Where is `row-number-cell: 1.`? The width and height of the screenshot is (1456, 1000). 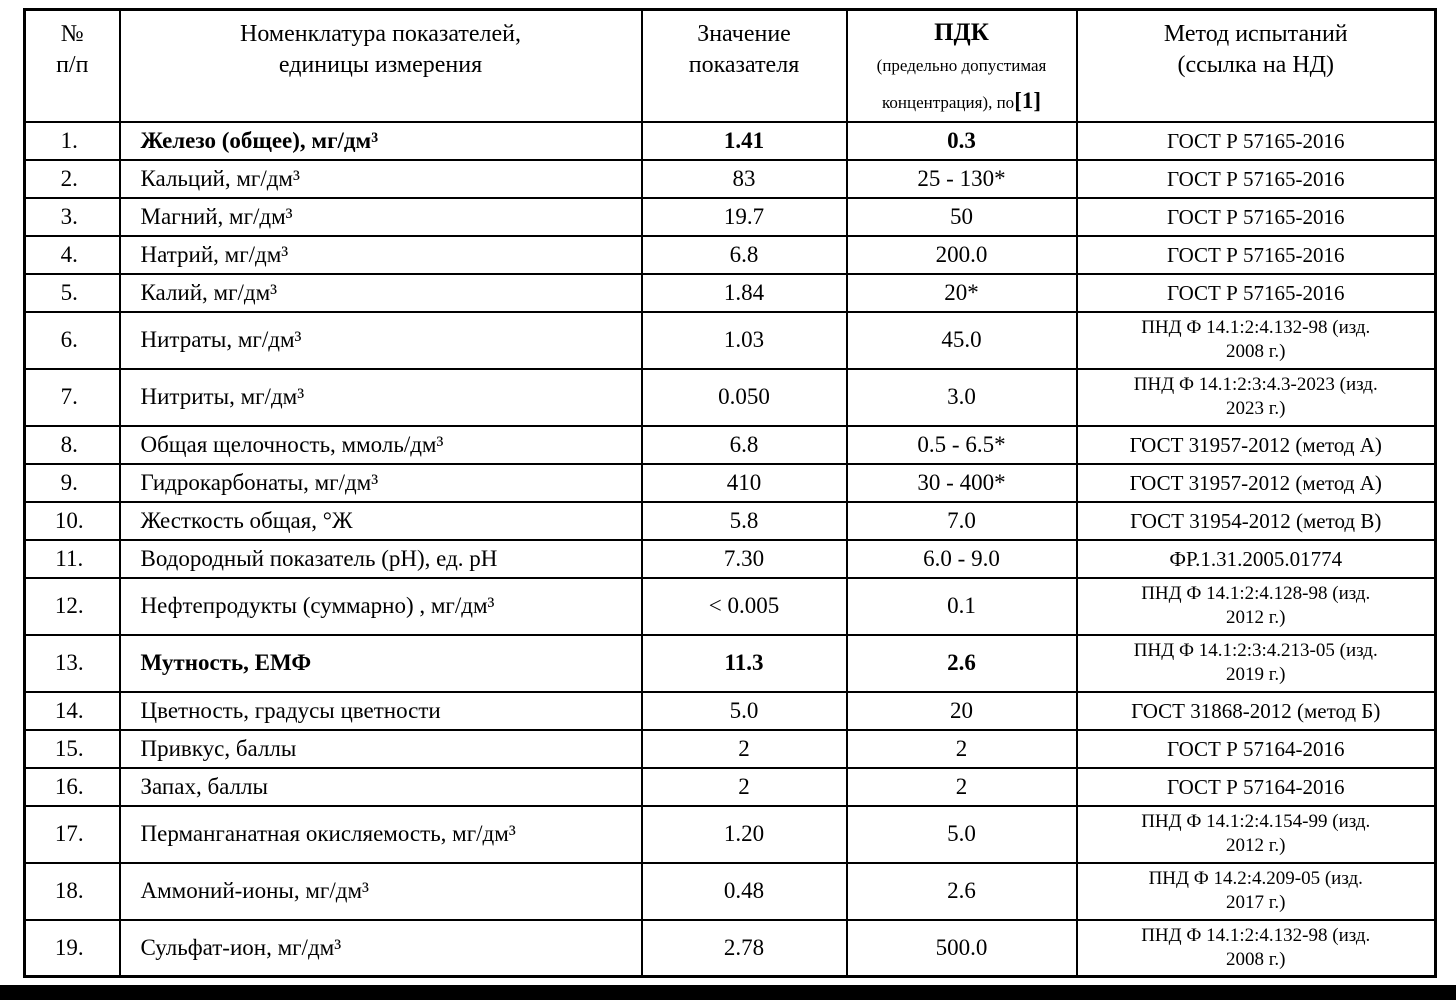 row-number-cell: 1. is located at coordinates (72, 140).